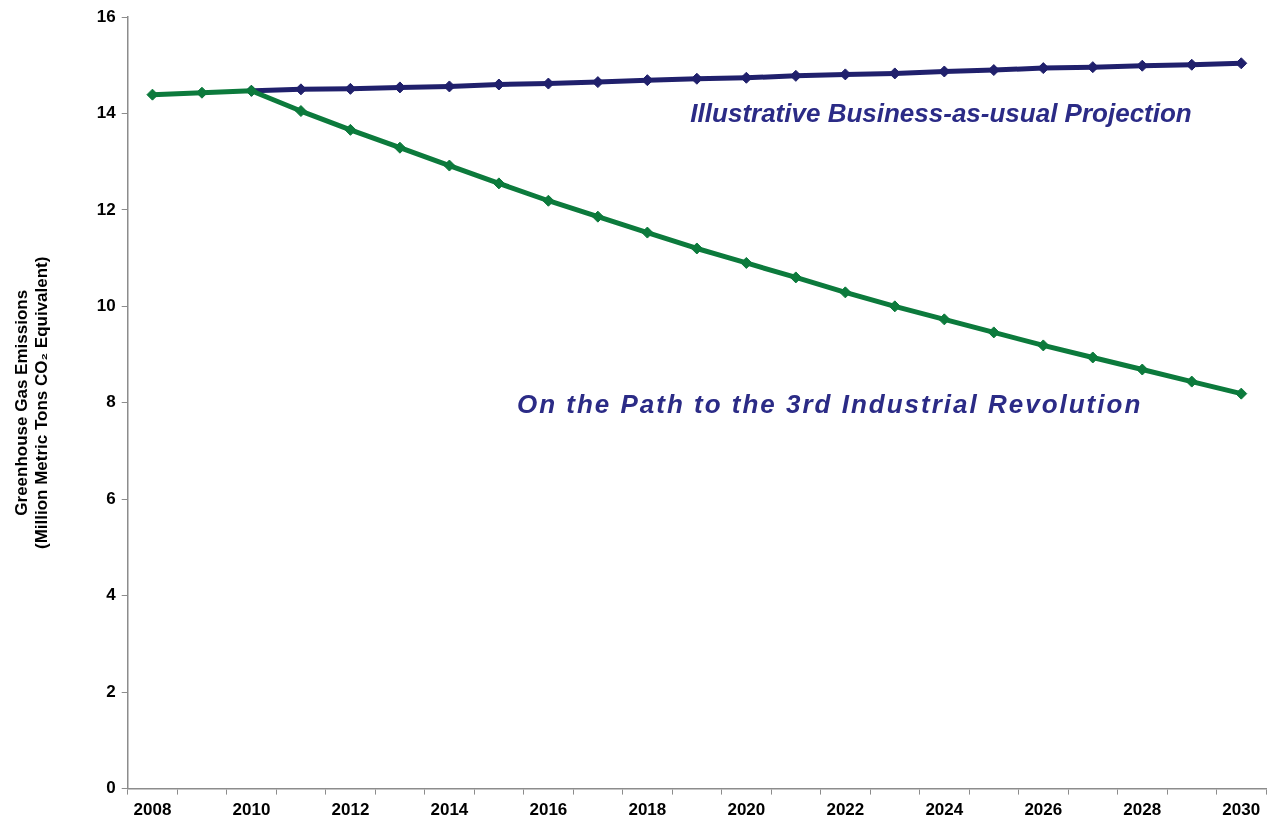 The width and height of the screenshot is (1277, 831). What do you see at coordinates (106, 306) in the screenshot?
I see `y-tick-label: 10` at bounding box center [106, 306].